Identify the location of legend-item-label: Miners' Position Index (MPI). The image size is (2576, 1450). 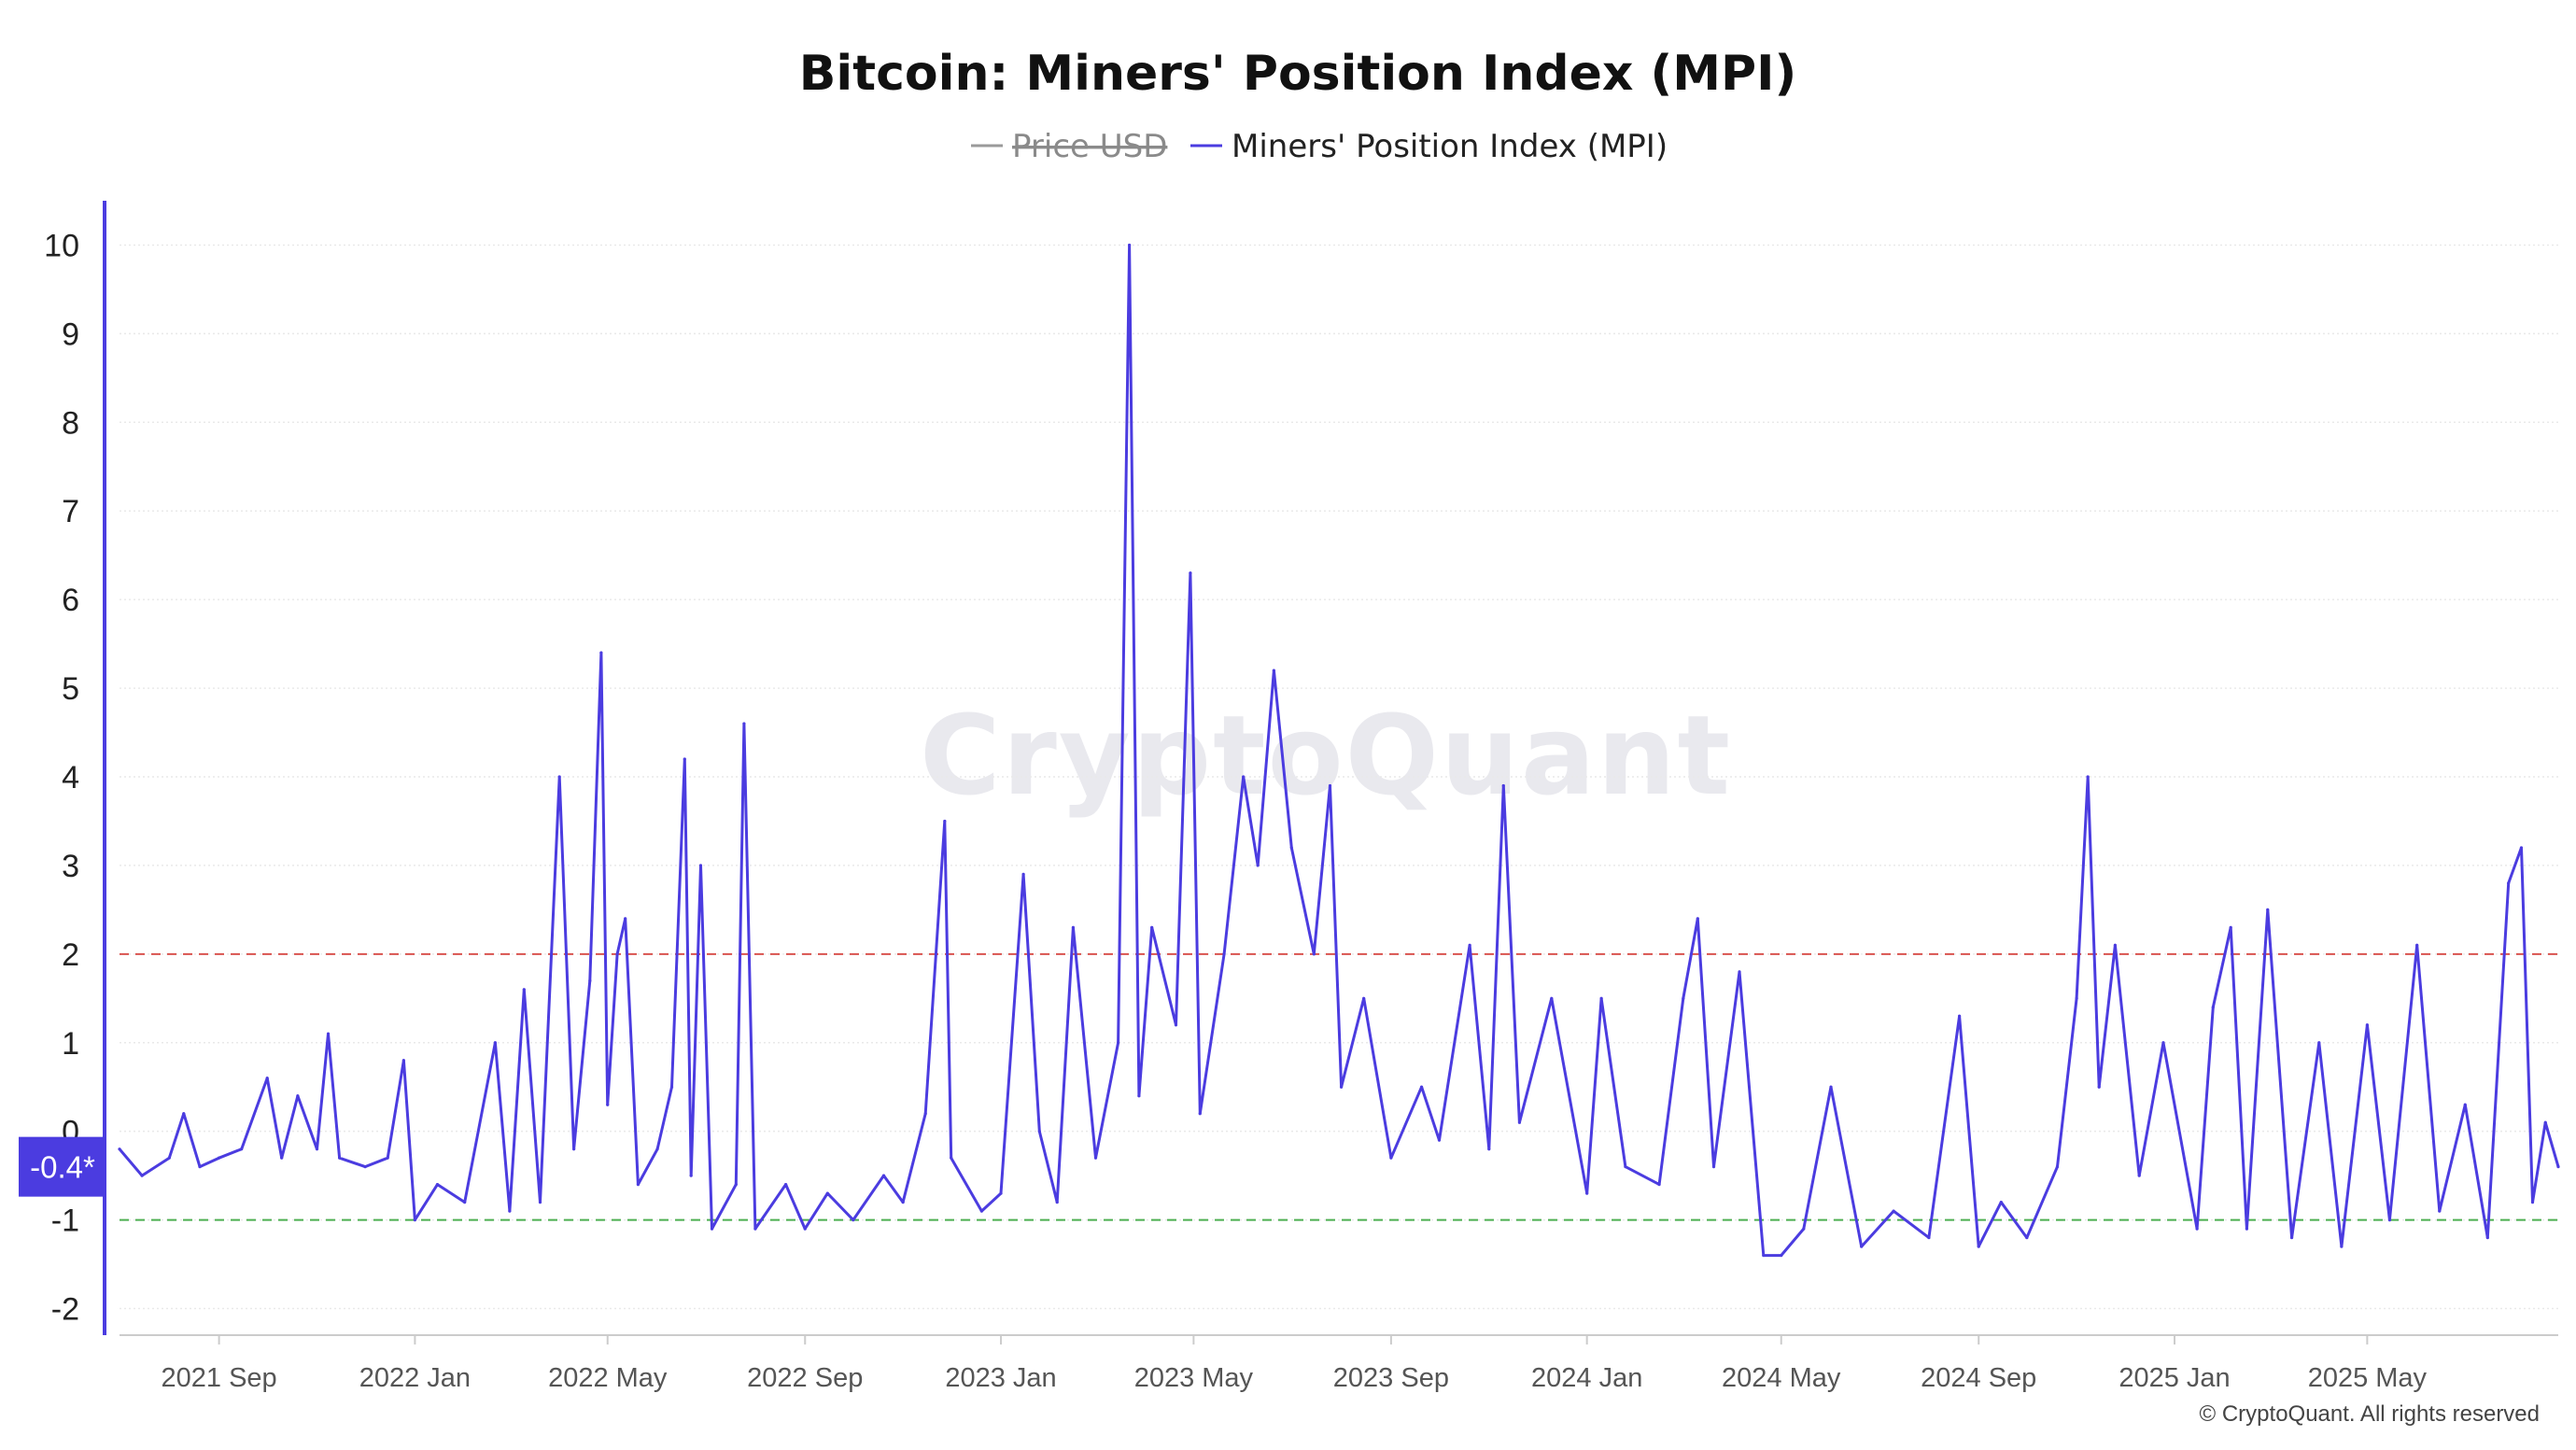
(1450, 146).